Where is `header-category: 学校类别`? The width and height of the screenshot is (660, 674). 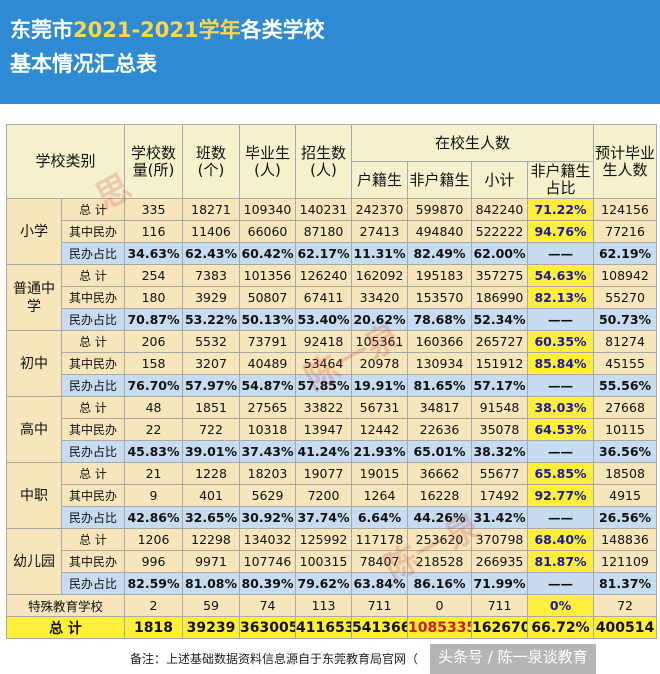
header-category: 学校类别 is located at coordinates (65, 161).